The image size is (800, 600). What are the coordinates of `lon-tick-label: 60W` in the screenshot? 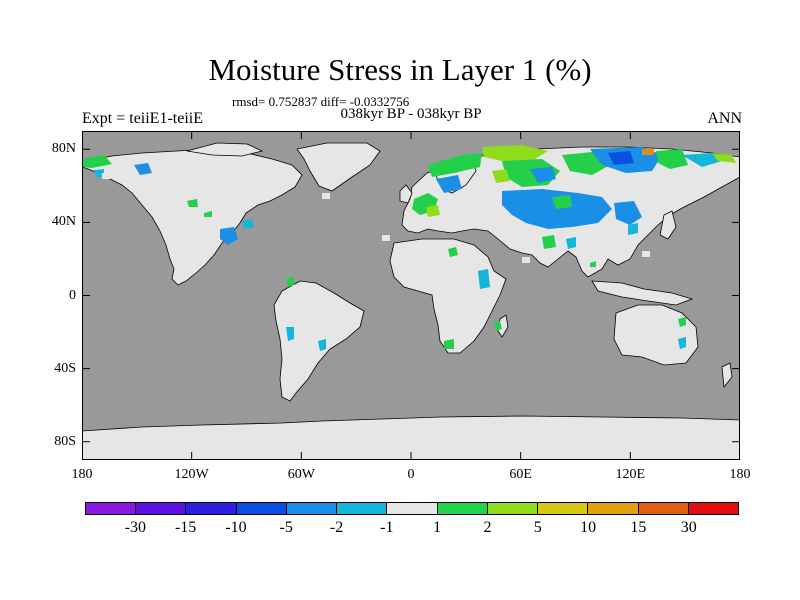 It's located at (301, 474).